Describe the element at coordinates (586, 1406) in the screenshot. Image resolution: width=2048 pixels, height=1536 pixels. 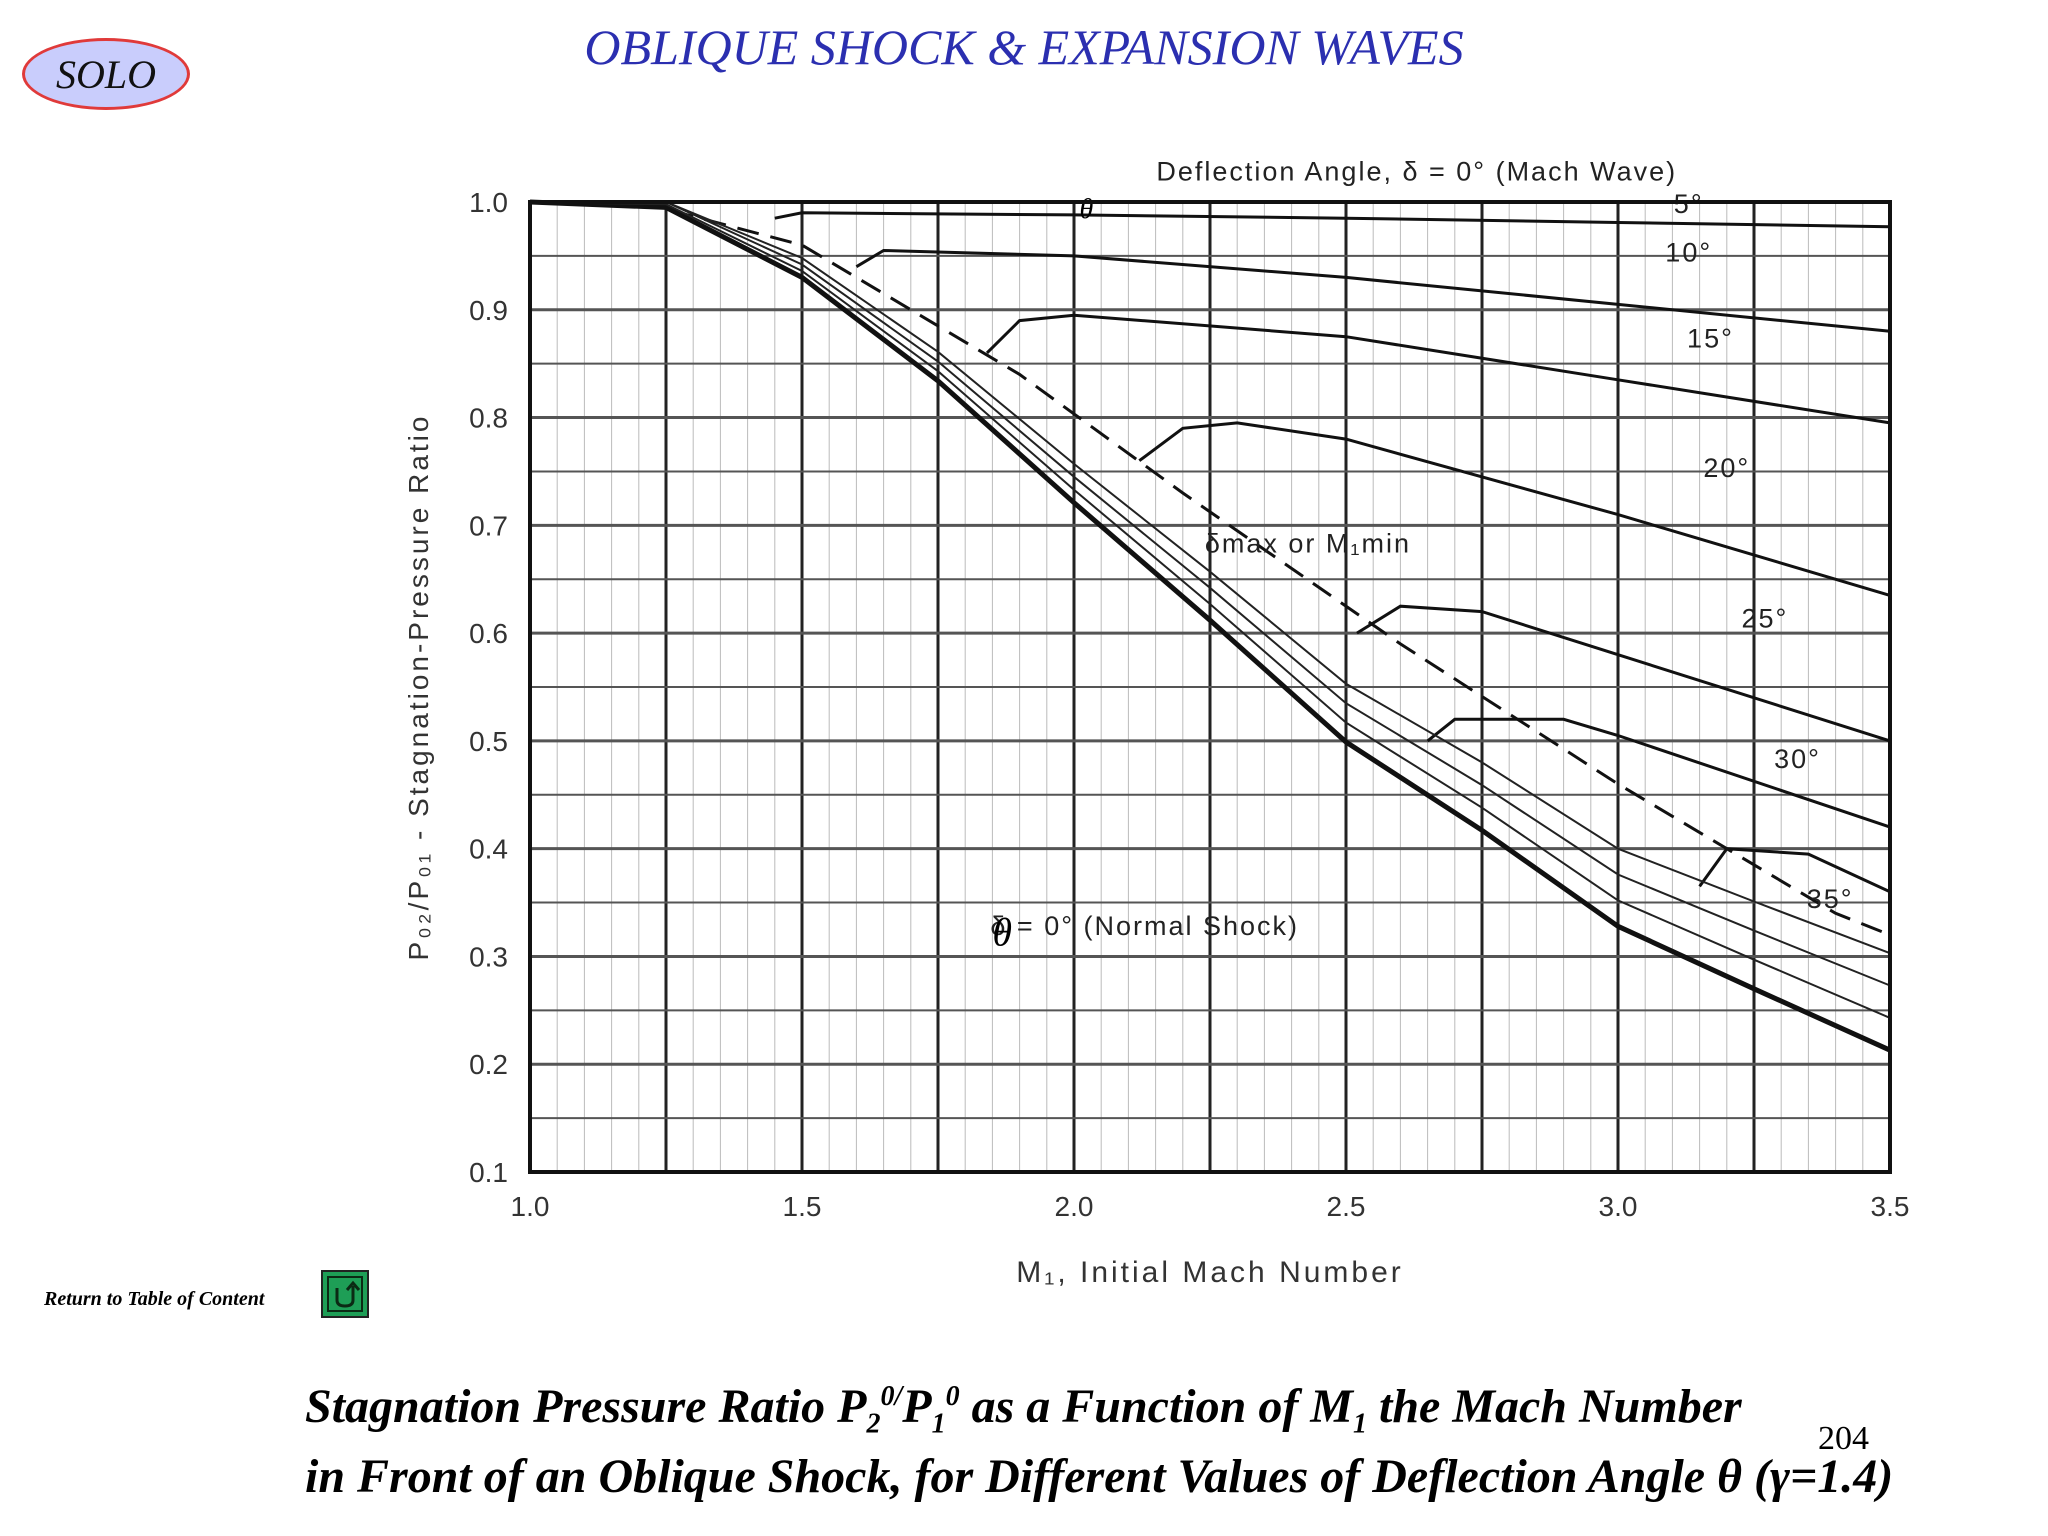
I see `caption-text: Stagnation Pressure Ratio P` at that location.